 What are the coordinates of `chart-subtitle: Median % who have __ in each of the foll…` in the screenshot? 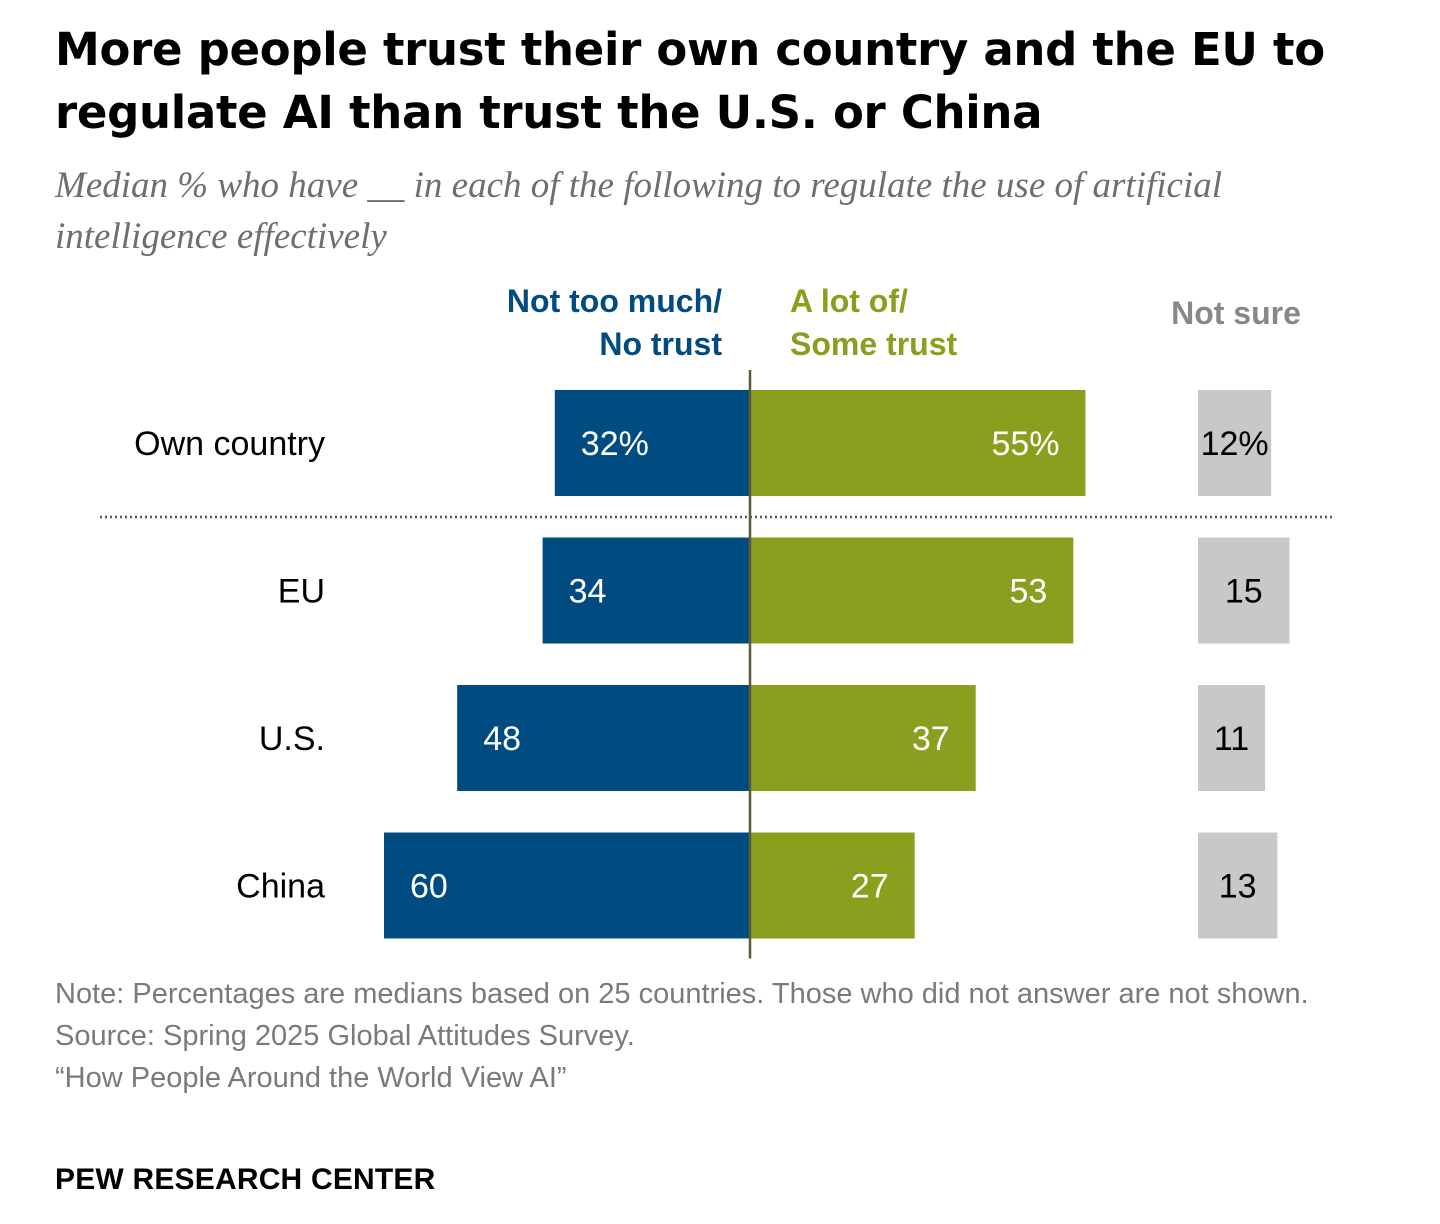 It's located at (639, 211).